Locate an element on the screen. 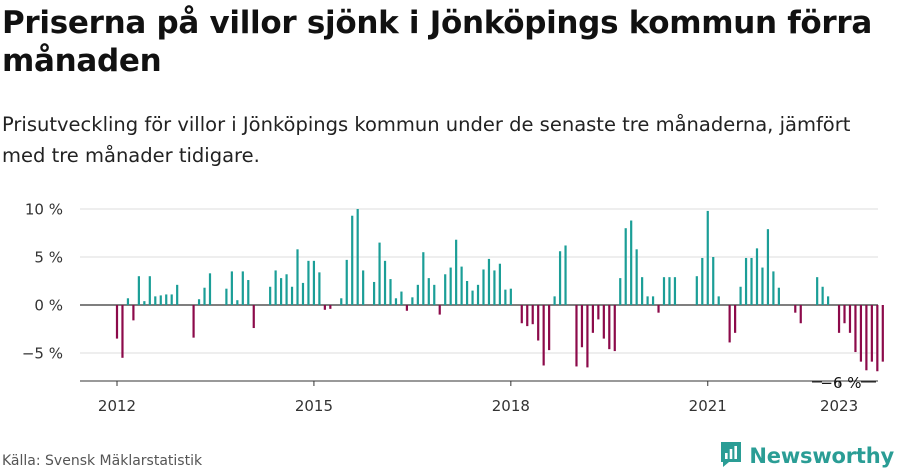 The image size is (900, 474). x-tick-label: 2012 is located at coordinates (117, 406).